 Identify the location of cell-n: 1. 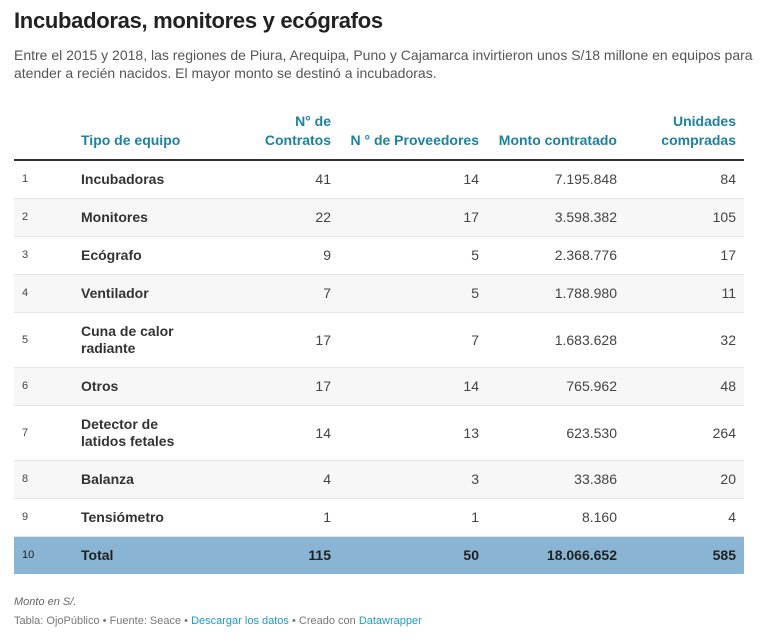
(47, 179).